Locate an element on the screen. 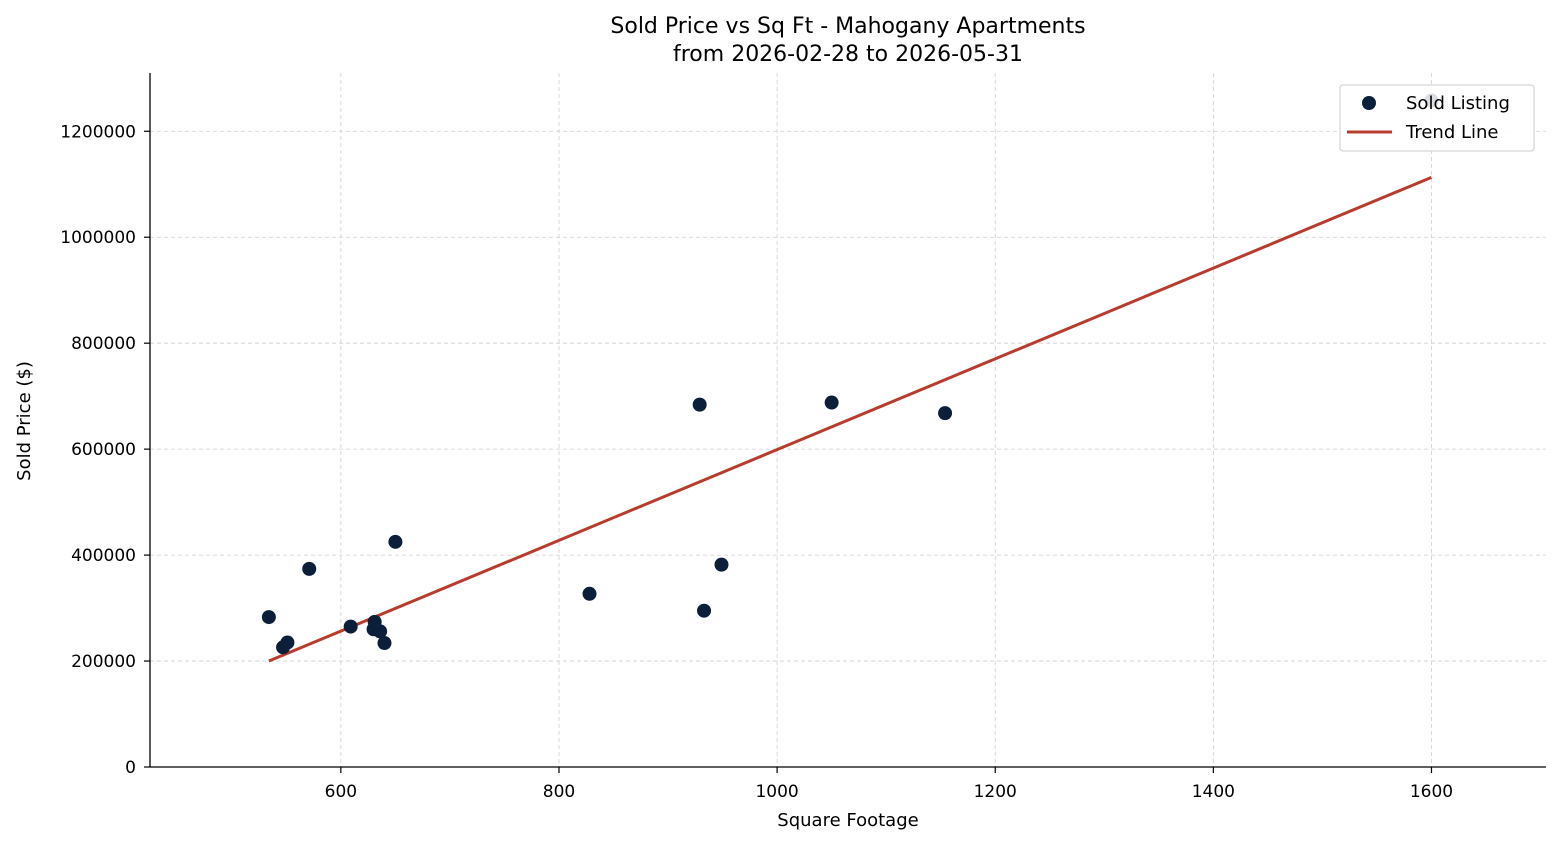 The image size is (1560, 845). legend-label-sold-listing: Sold Listing is located at coordinates (1458, 103).